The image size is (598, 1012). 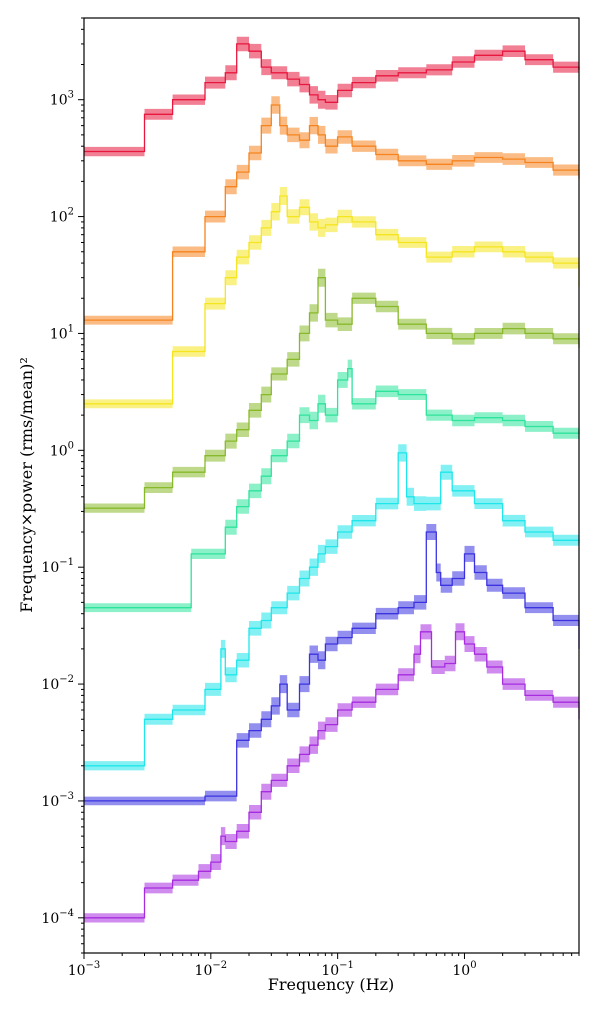 What do you see at coordinates (57, 683) in the screenshot?
I see `y-tick-label: 10⁻²` at bounding box center [57, 683].